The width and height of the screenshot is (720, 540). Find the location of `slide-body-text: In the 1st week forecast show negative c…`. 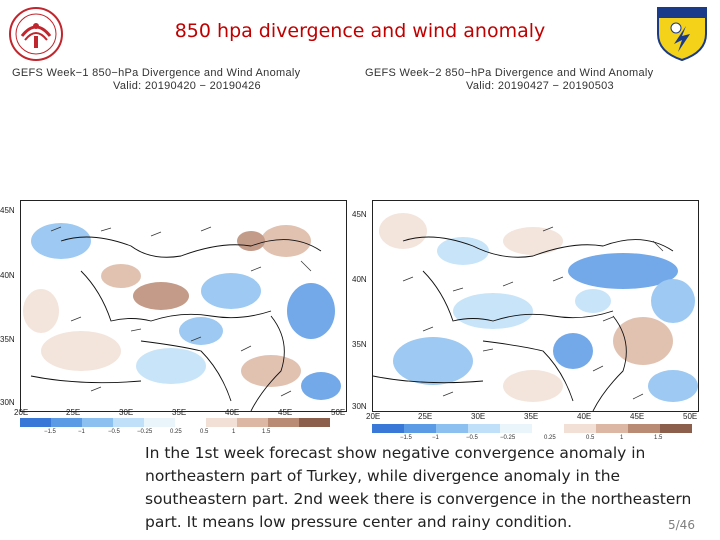

slide-body-text: In the 1st week forecast show negative c… is located at coordinates (418, 487).